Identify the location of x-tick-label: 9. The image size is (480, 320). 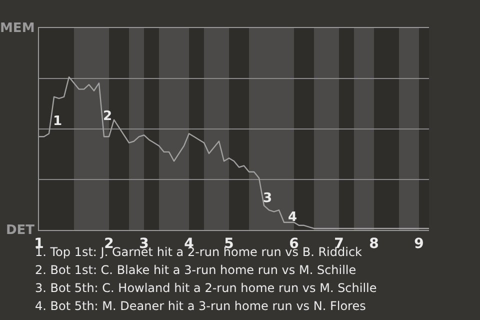
(419, 244).